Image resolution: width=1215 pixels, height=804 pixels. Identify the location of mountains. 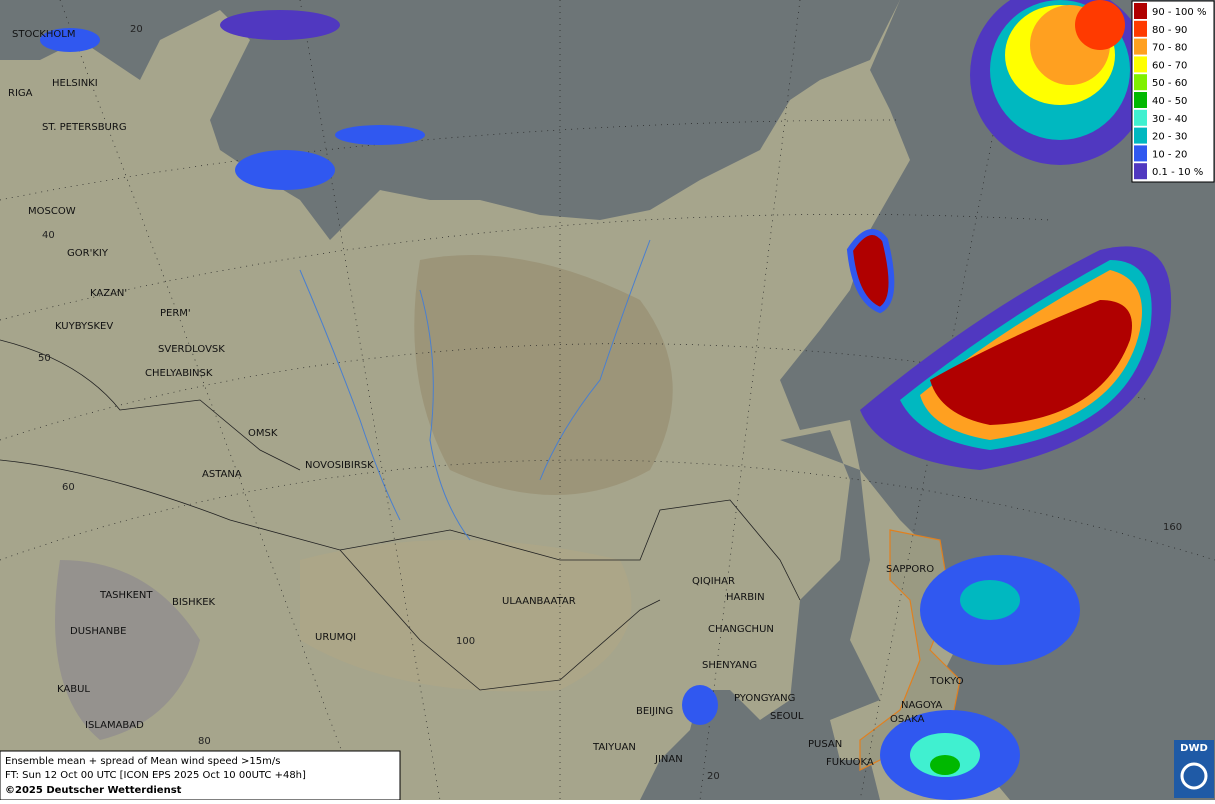
(127, 650).